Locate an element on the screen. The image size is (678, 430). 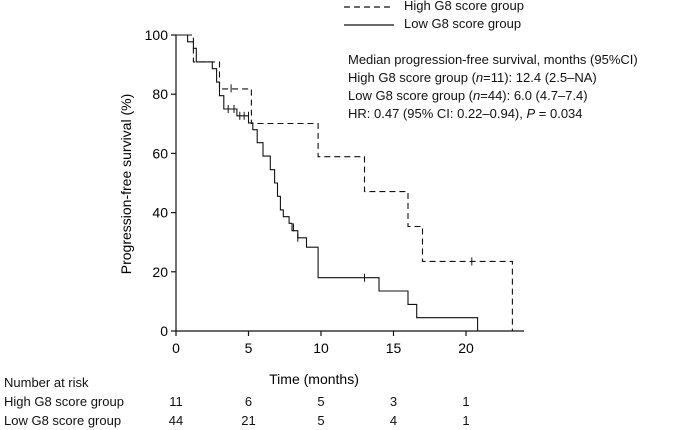
risk-table-title: Number at risk is located at coordinates (46, 382).